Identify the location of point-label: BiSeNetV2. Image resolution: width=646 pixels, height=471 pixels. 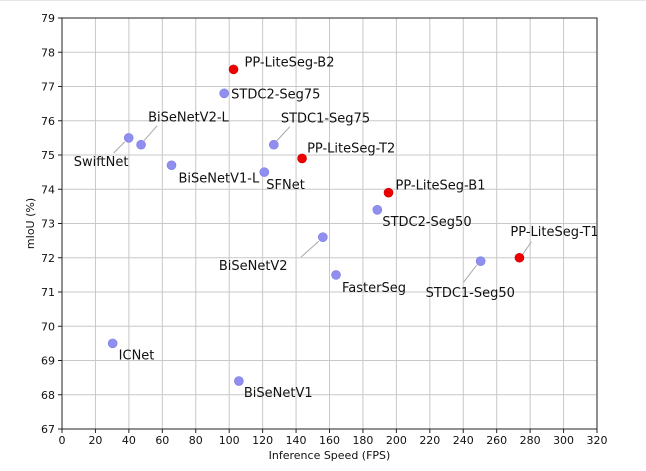
(253, 266).